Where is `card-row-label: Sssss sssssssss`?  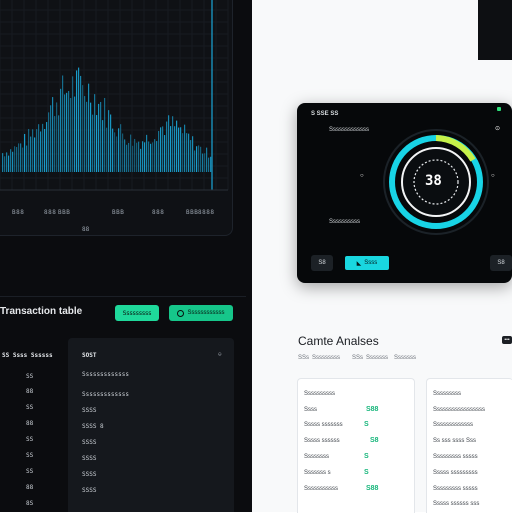 card-row-label: Sssss sssssssss is located at coordinates (455, 473).